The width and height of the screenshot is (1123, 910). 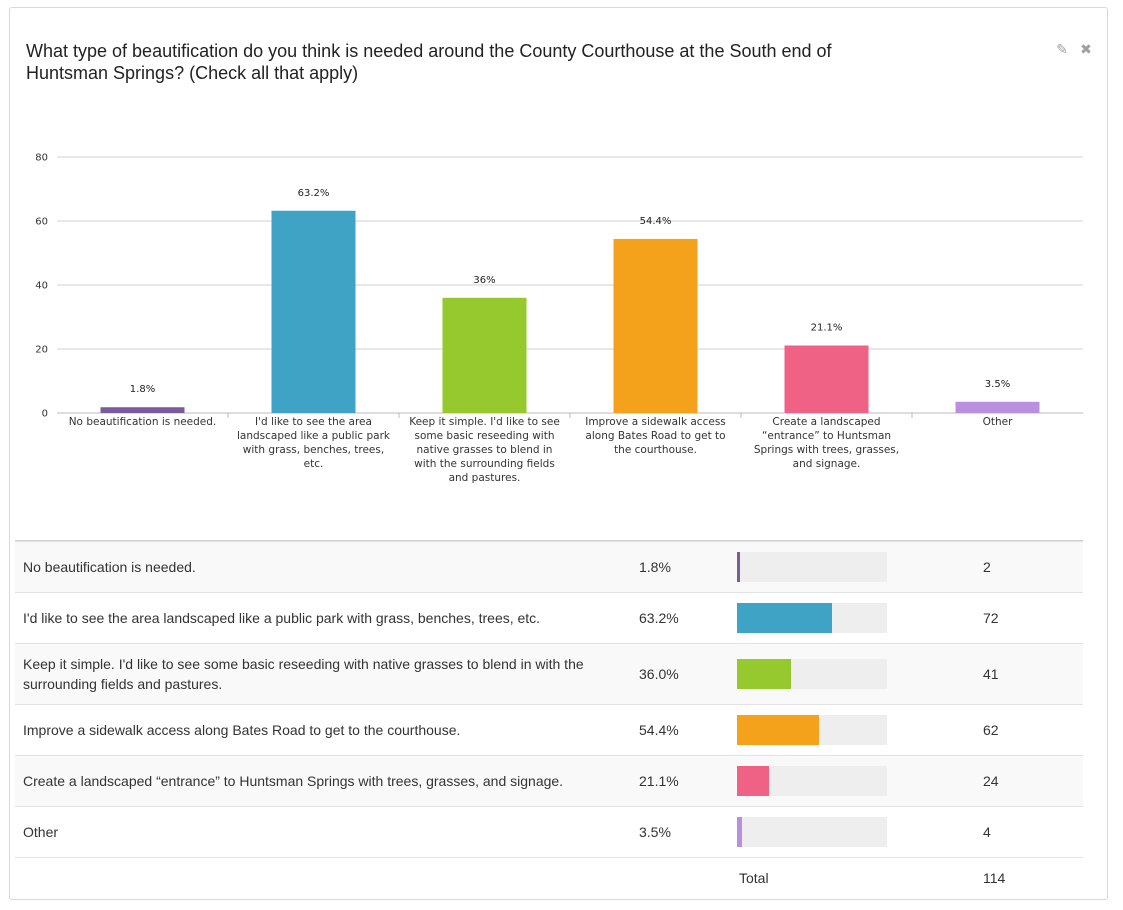 I want to click on answer-count: 72, so click(x=1029, y=618).